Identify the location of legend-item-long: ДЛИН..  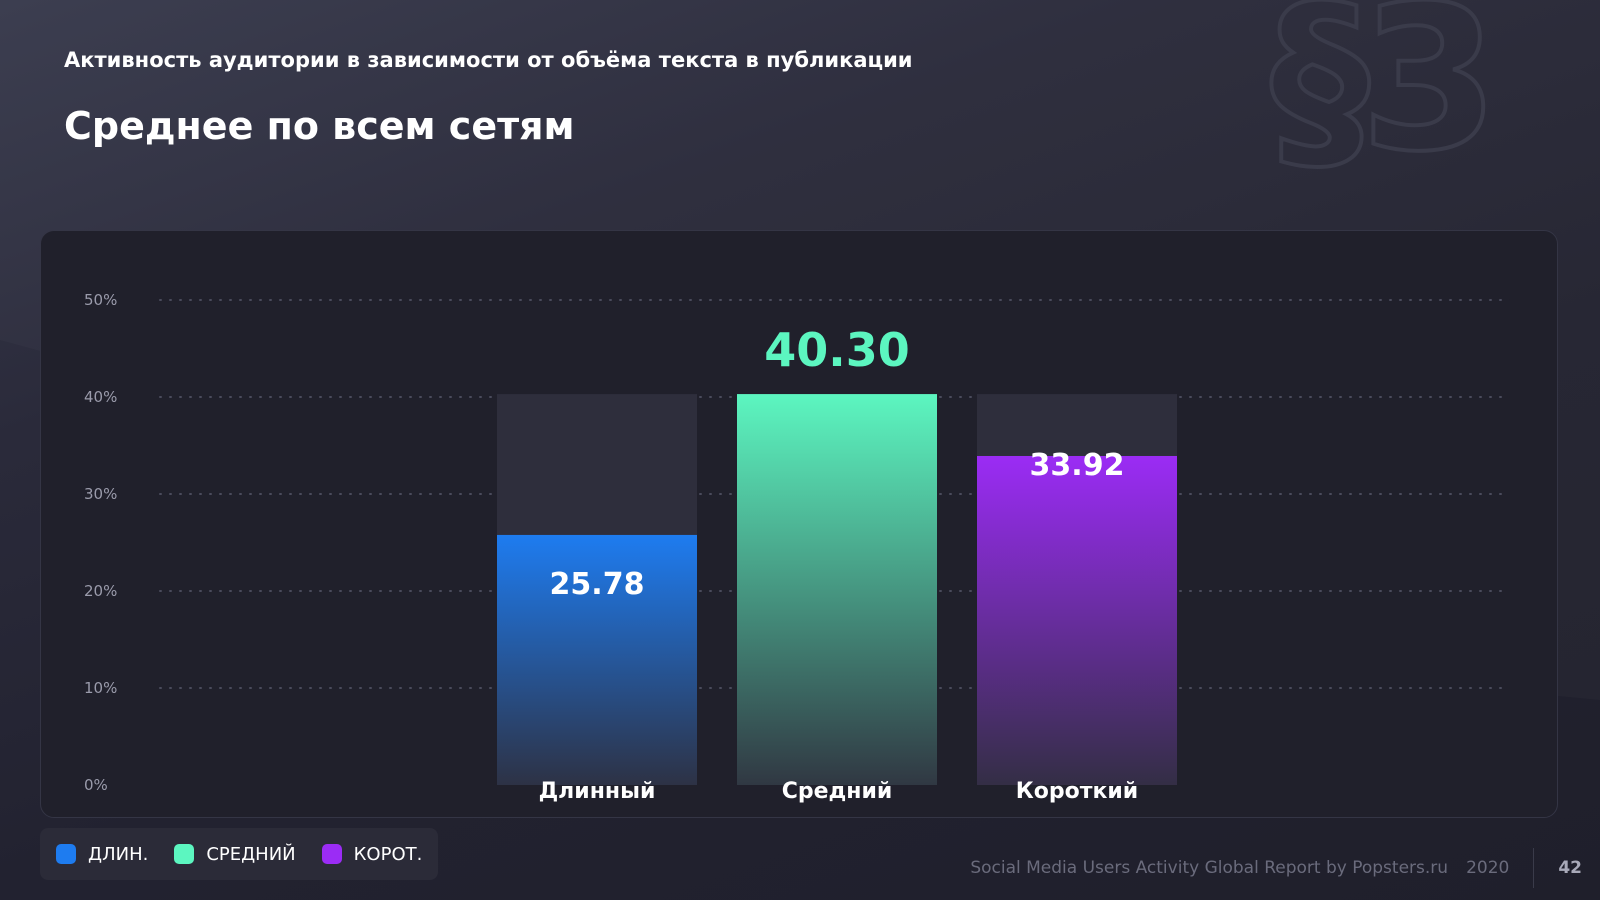
(102, 854).